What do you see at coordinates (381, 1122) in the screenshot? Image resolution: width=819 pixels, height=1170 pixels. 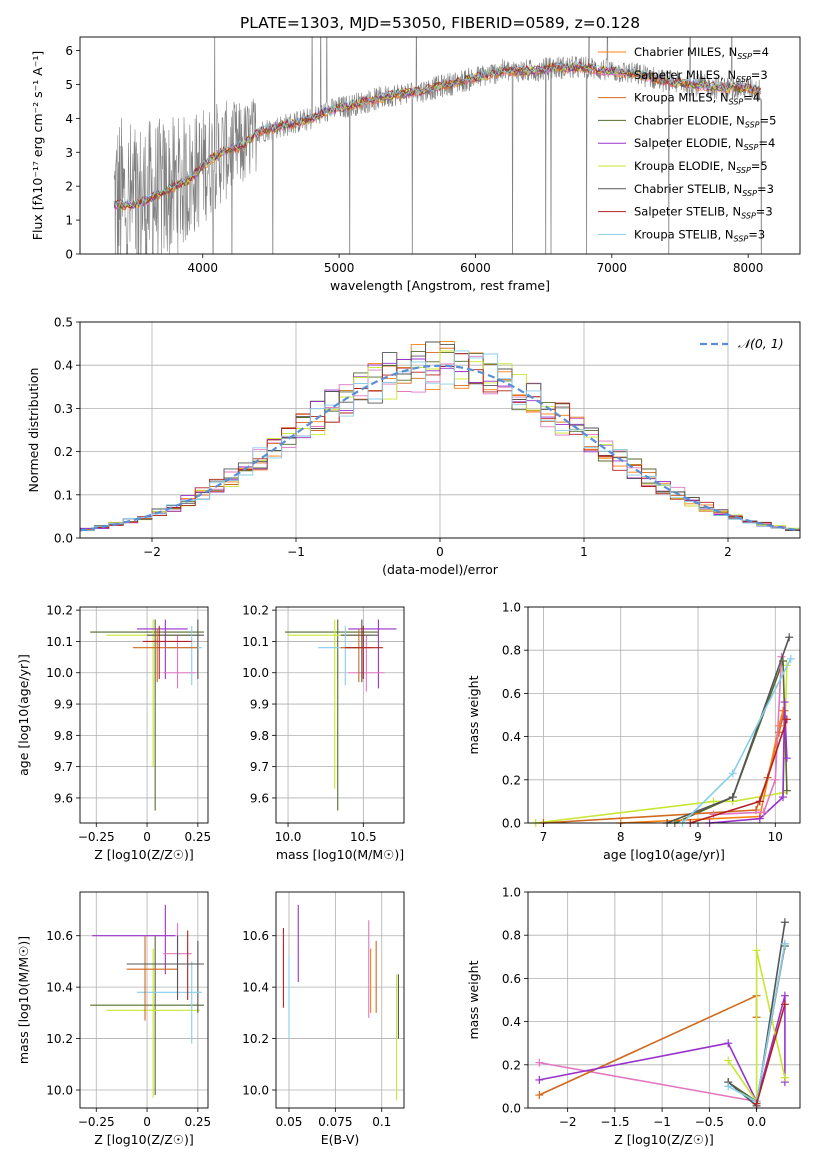 I see `x-tick-label: 0.1` at bounding box center [381, 1122].